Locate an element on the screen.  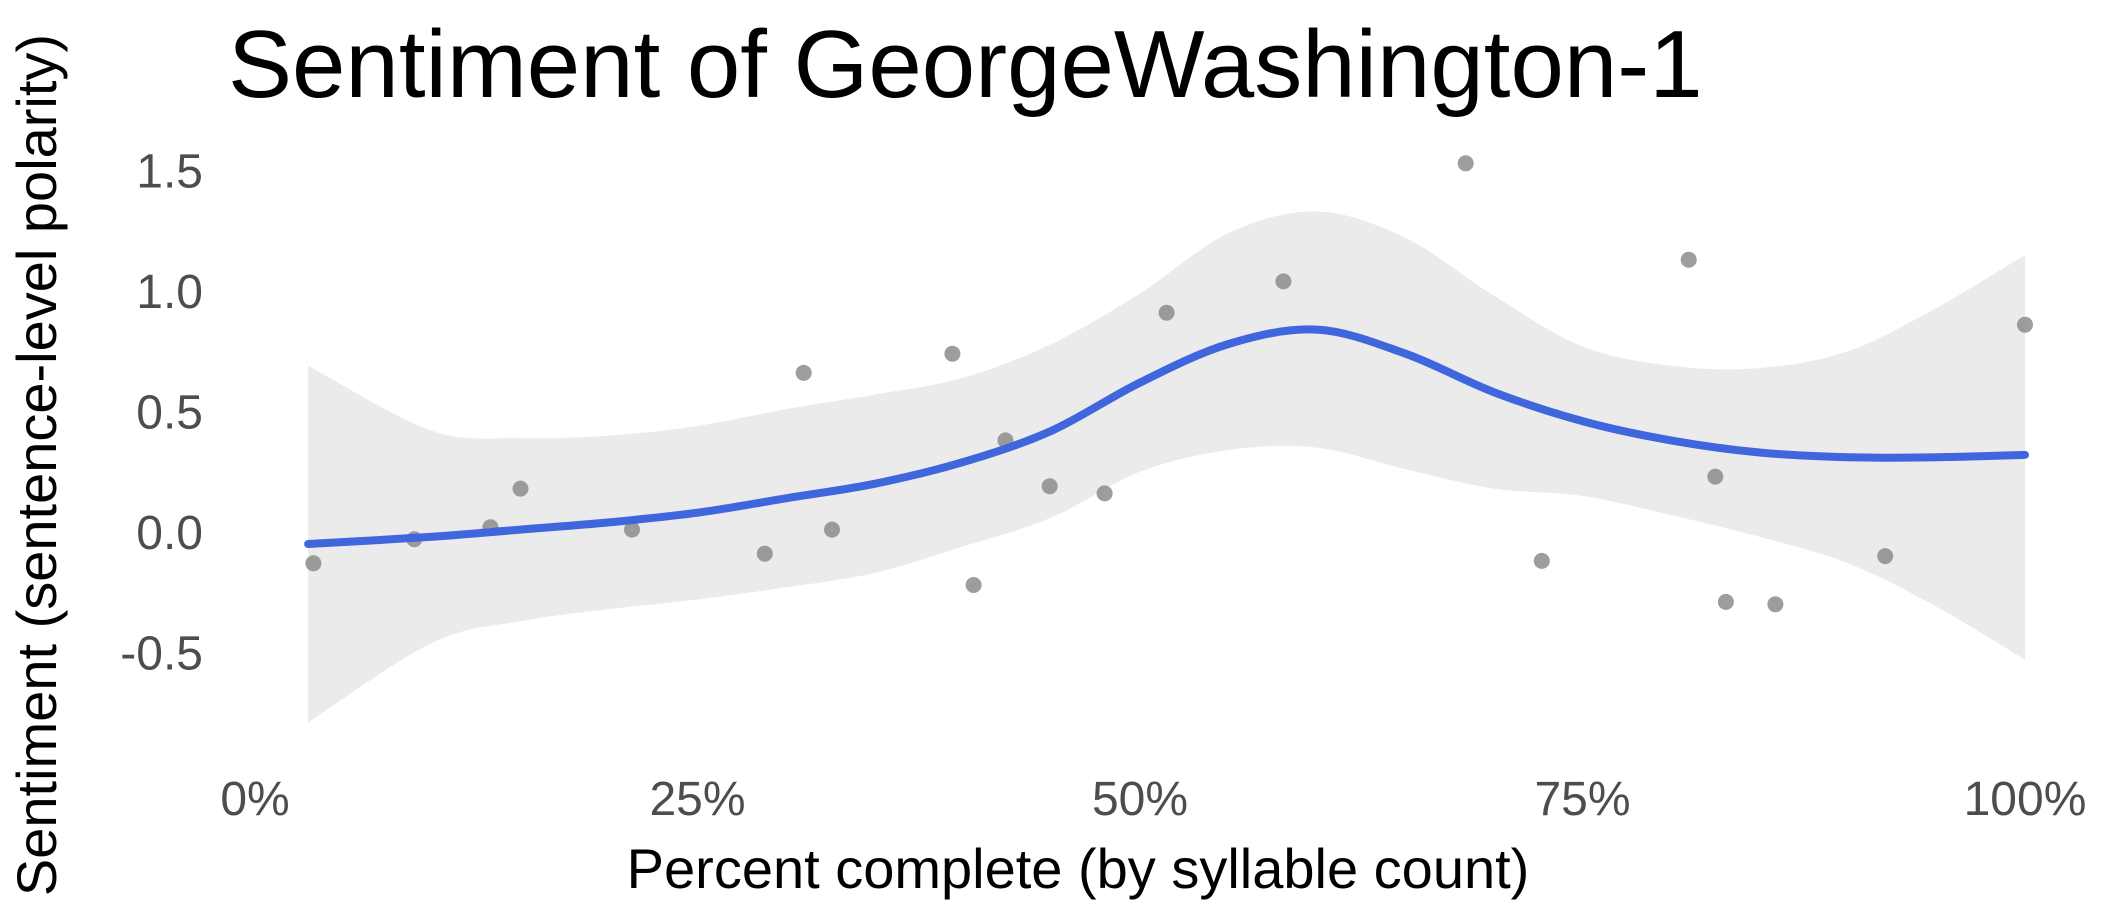
y-tick-label: 1.0 is located at coordinates (169, 292).